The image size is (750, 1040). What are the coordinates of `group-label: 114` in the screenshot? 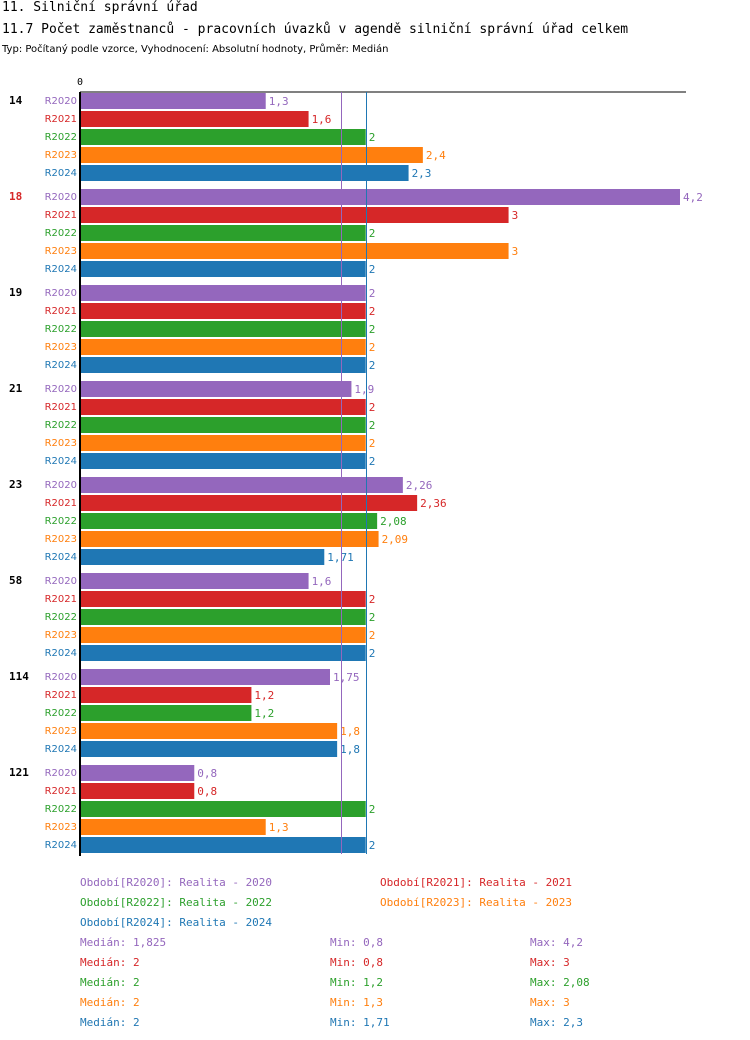 It's located at (19, 676).